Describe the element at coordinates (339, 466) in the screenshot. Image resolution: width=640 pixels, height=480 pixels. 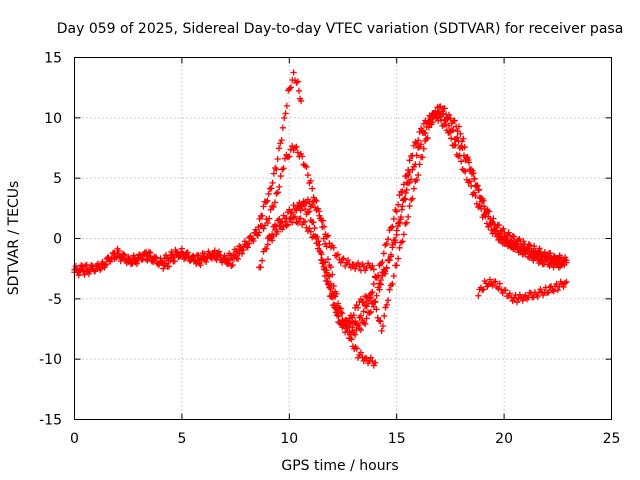
I see `x-axis-label: GPS time / hours` at that location.